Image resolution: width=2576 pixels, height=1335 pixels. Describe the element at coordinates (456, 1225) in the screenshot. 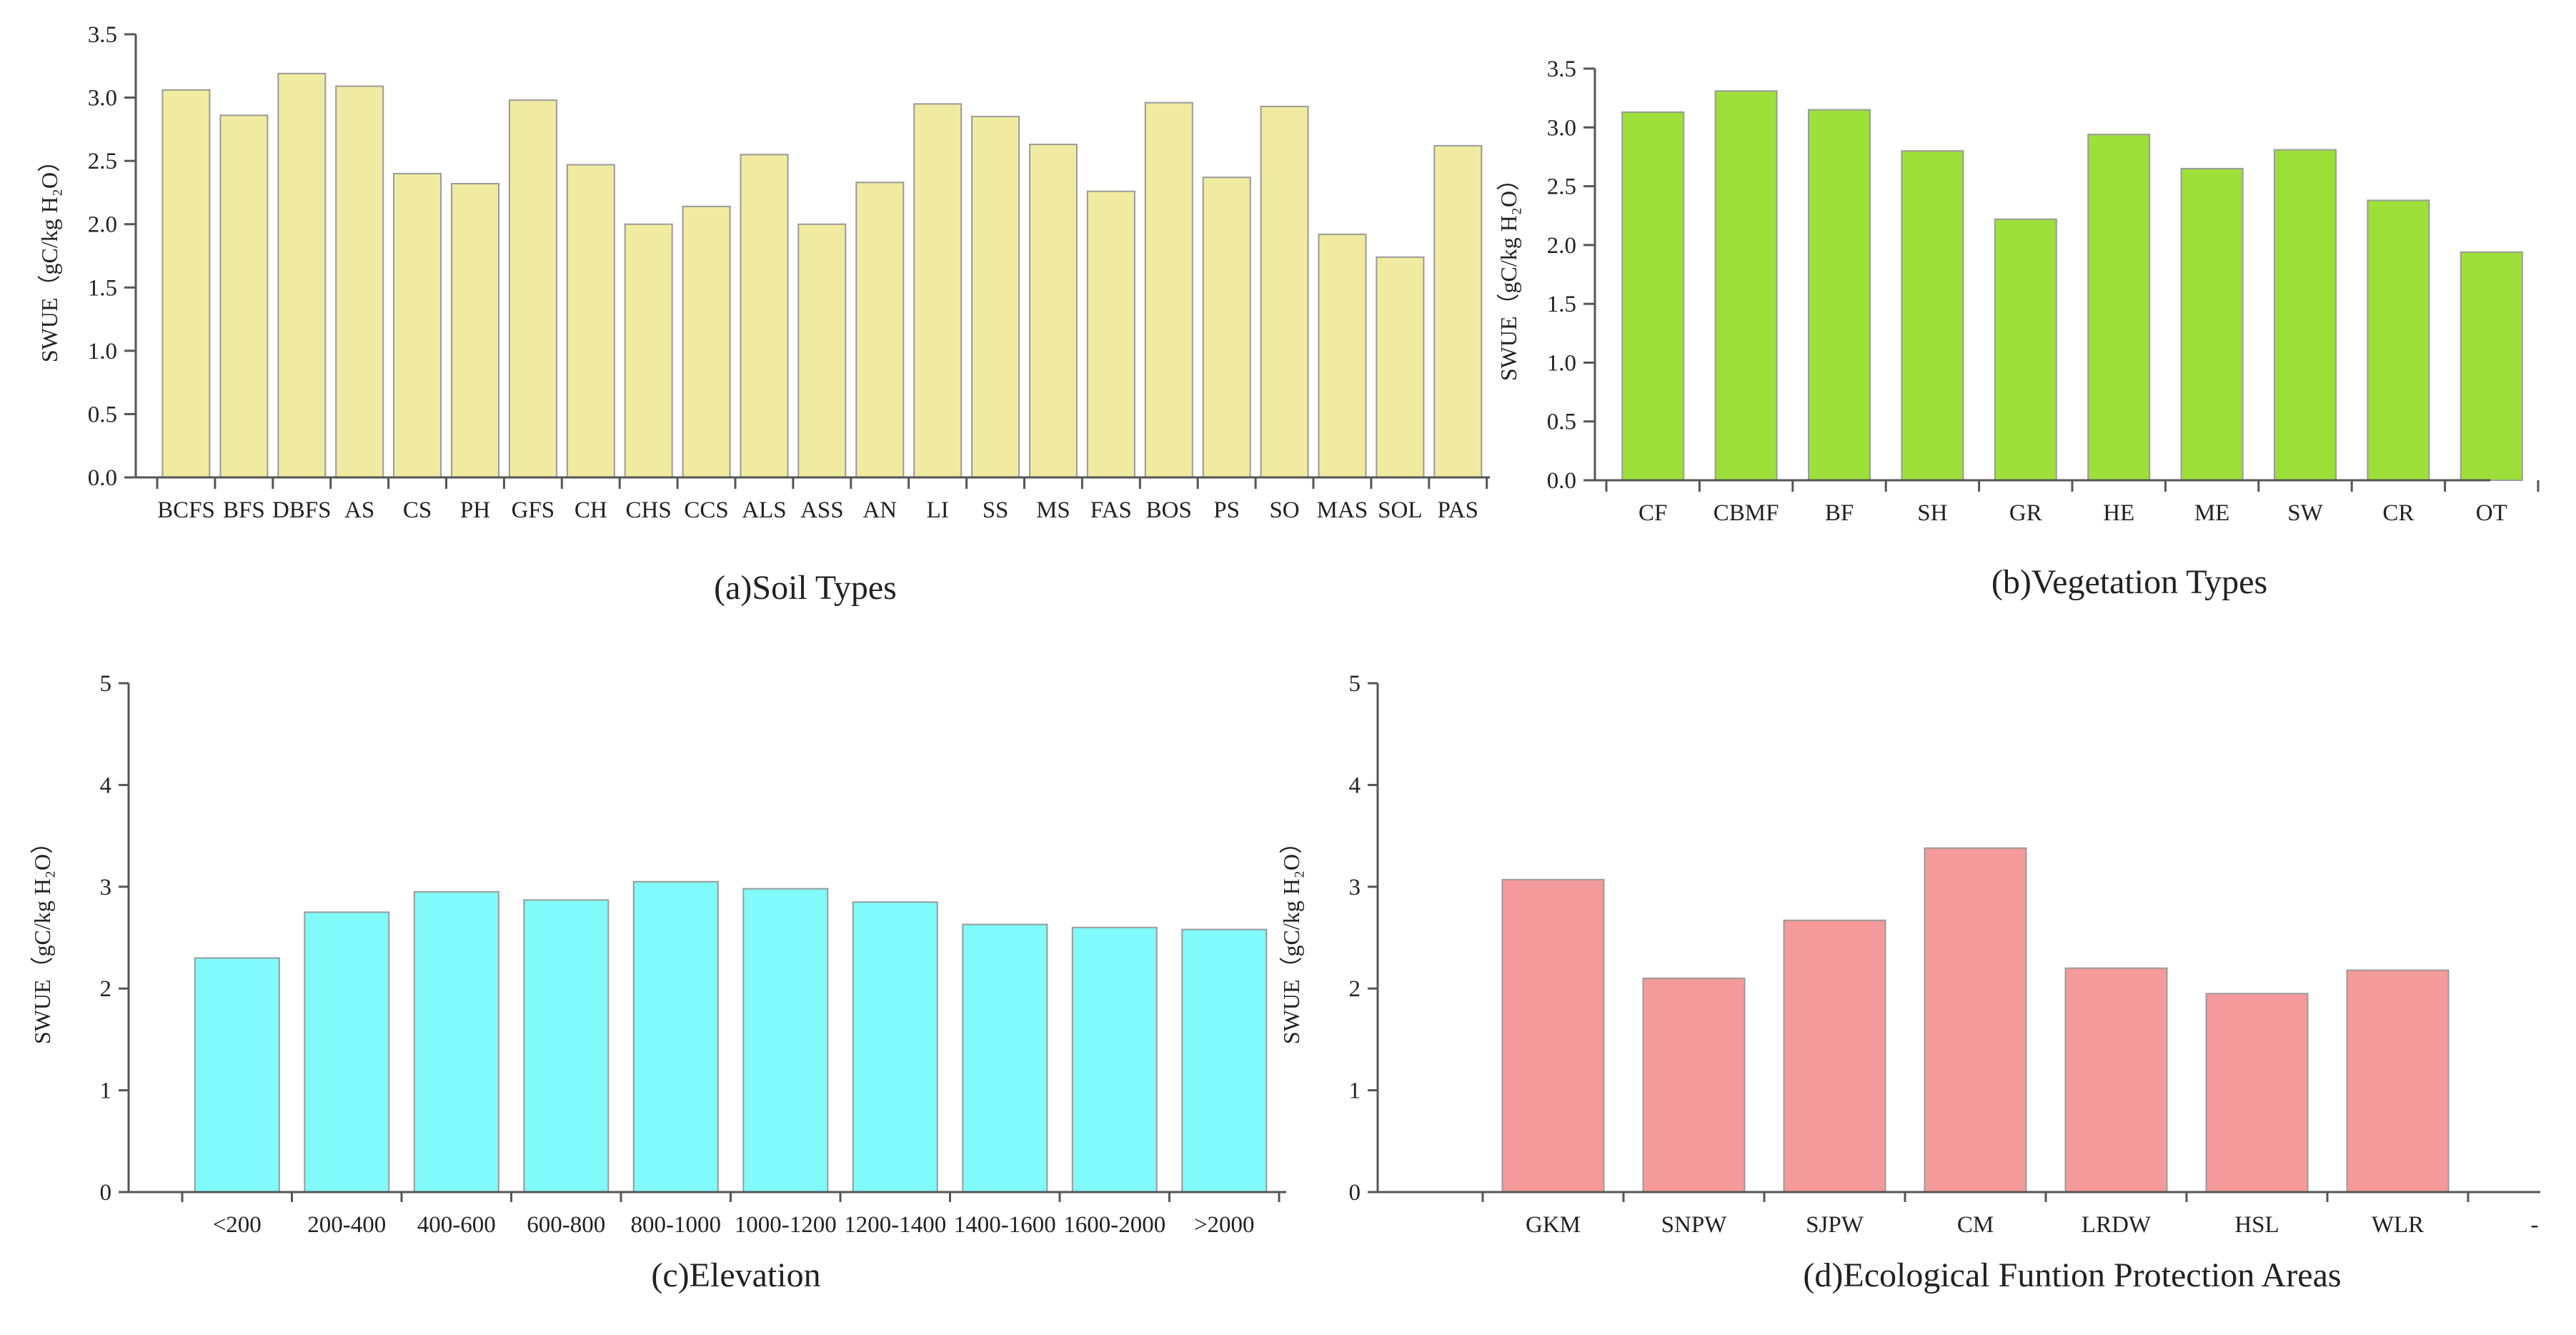

I see `x-tick-label: 400-600` at that location.